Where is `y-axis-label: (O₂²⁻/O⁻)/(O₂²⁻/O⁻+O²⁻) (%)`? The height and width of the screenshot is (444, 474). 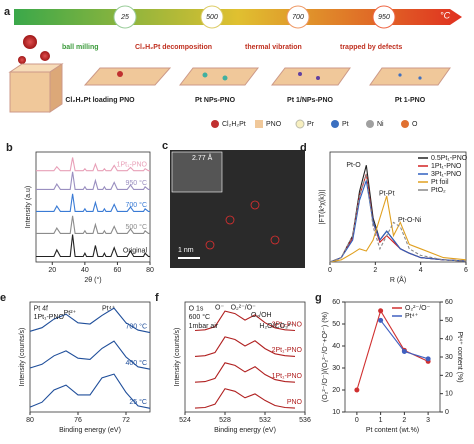 y-axis-label: (O₂²⁻/O⁻)/(O₂²⁻/O⁻+O²⁻) (%) is located at coordinates (325, 357).